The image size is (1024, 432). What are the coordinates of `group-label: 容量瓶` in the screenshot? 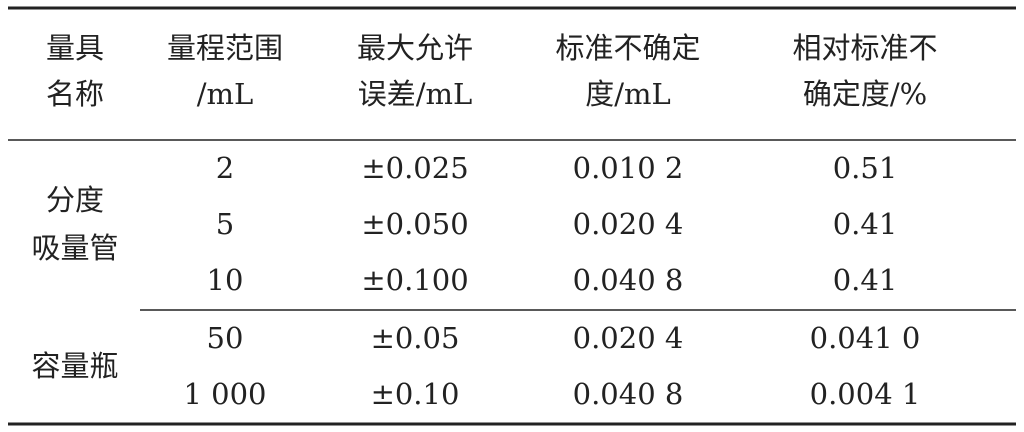 It's located at (74, 366).